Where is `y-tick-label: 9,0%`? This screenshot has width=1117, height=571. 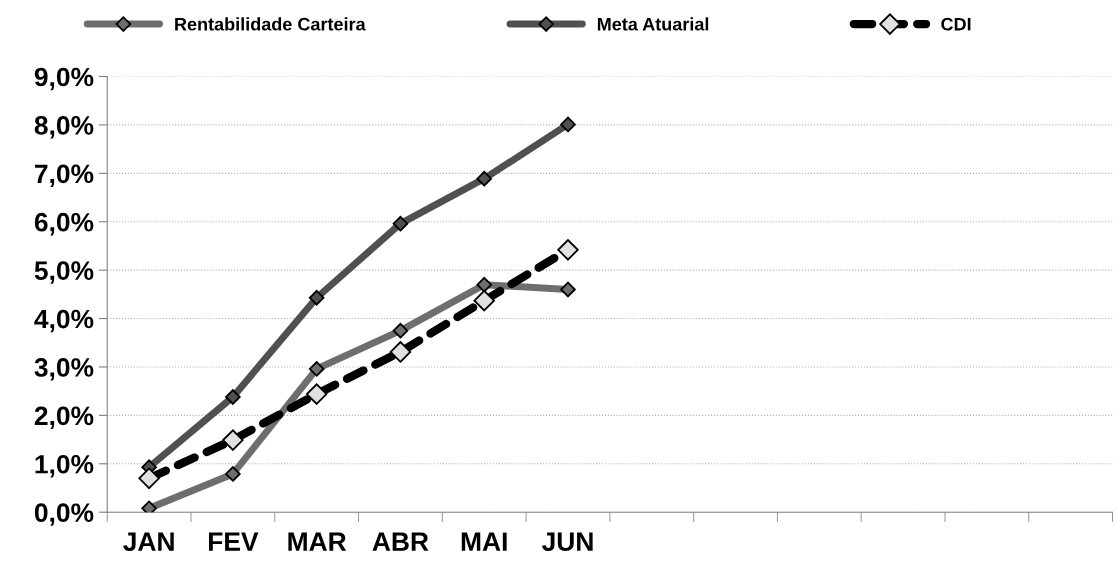 y-tick-label: 9,0% is located at coordinates (64, 79).